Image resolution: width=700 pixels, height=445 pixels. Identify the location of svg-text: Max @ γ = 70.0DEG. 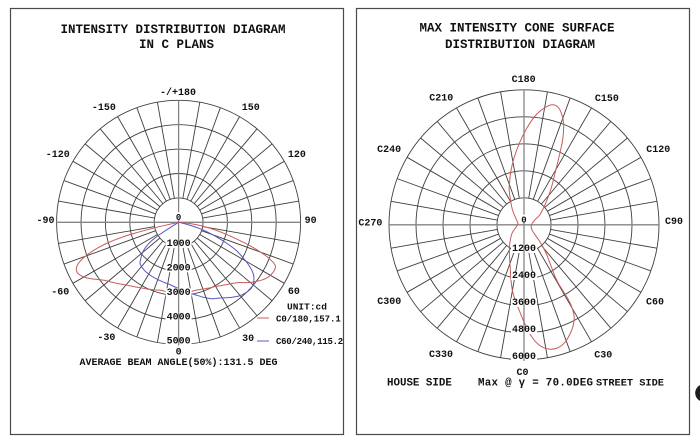
(535, 384).